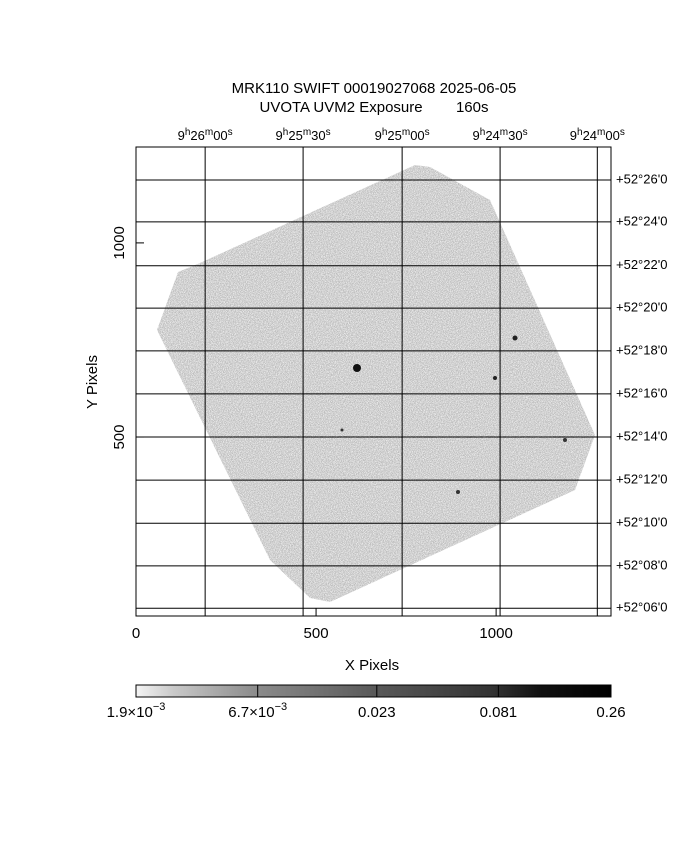 This screenshot has width=680, height=850. What do you see at coordinates (500, 135) in the screenshot?
I see `ra-tick-label: 9h24m30s` at bounding box center [500, 135].